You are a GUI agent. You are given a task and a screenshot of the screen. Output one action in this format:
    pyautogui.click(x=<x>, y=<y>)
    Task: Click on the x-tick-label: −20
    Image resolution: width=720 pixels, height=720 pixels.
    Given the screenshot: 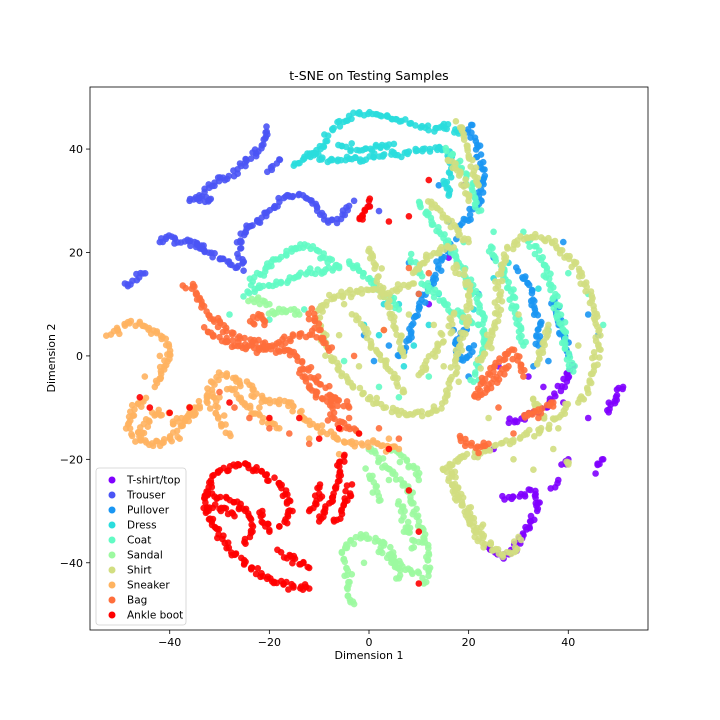 What is the action you would take?
    pyautogui.click(x=269, y=642)
    